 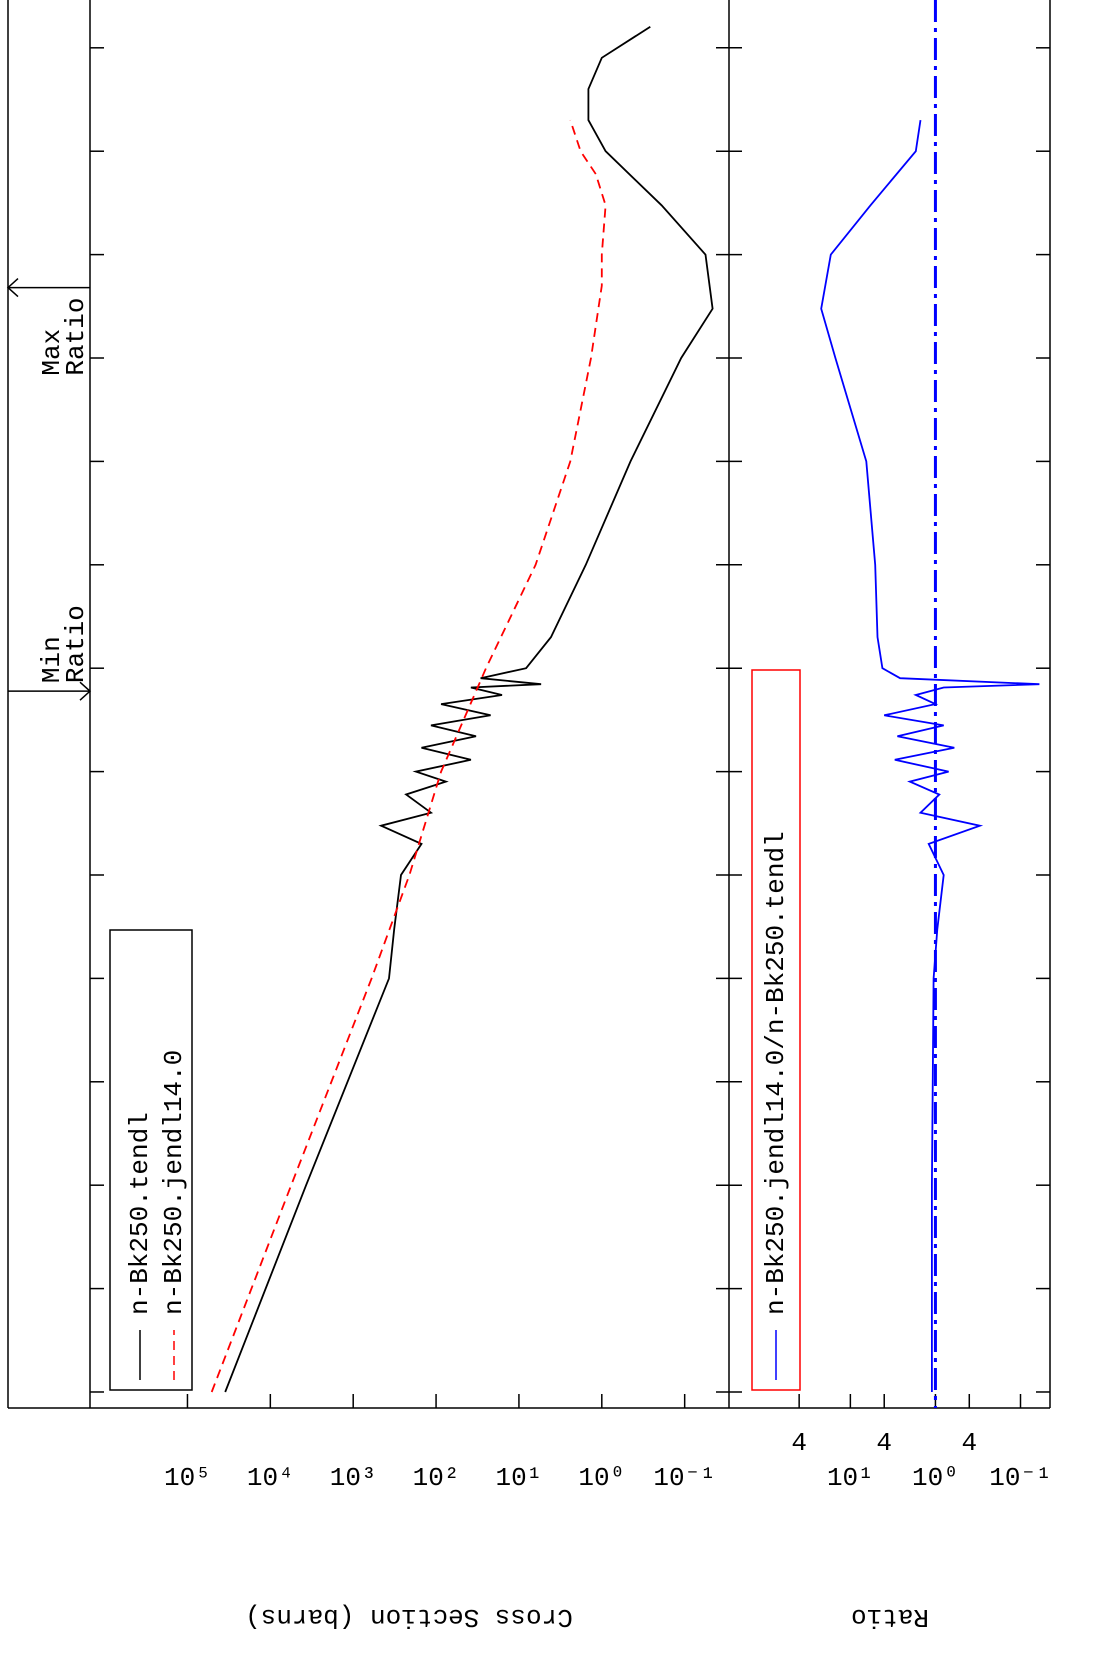 I want to click on y-tick-label: 10², so click(x=436, y=1478).